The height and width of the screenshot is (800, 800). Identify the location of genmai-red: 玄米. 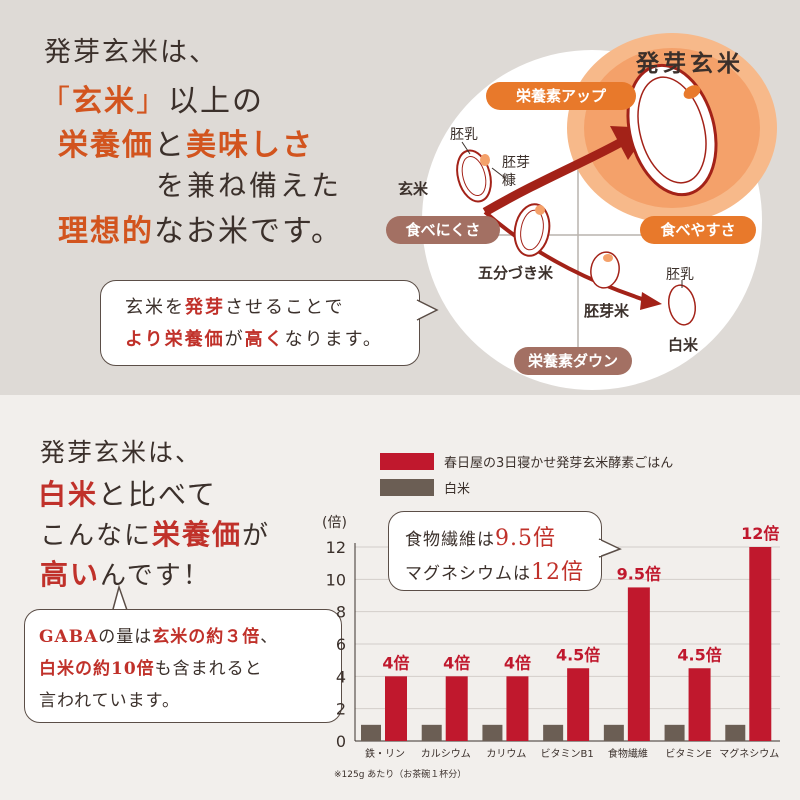
(104, 101).